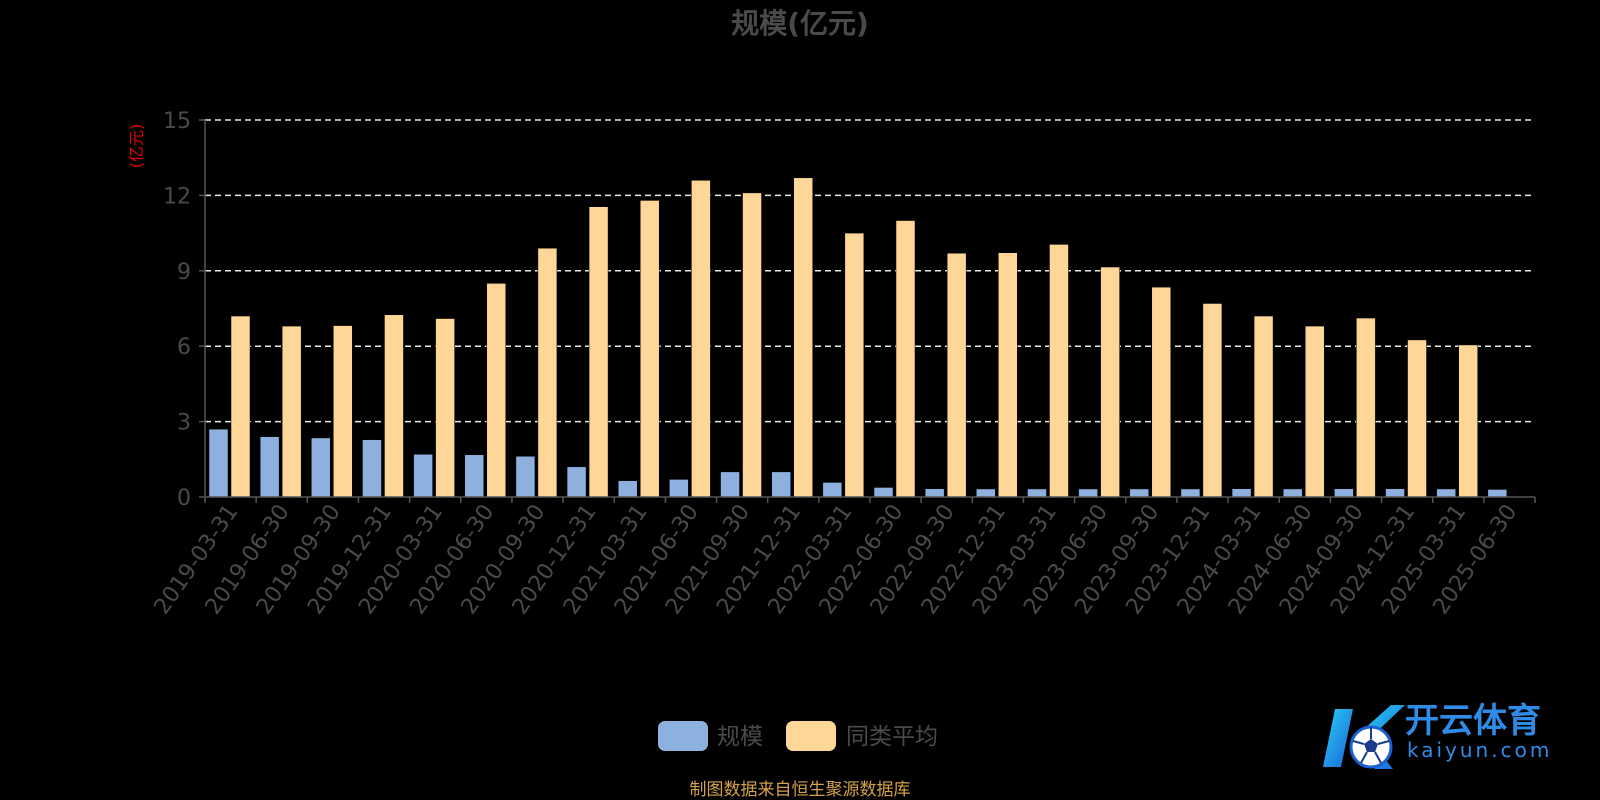 The width and height of the screenshot is (1600, 800). What do you see at coordinates (740, 737) in the screenshot?
I see `legend-label-scale: 规模` at bounding box center [740, 737].